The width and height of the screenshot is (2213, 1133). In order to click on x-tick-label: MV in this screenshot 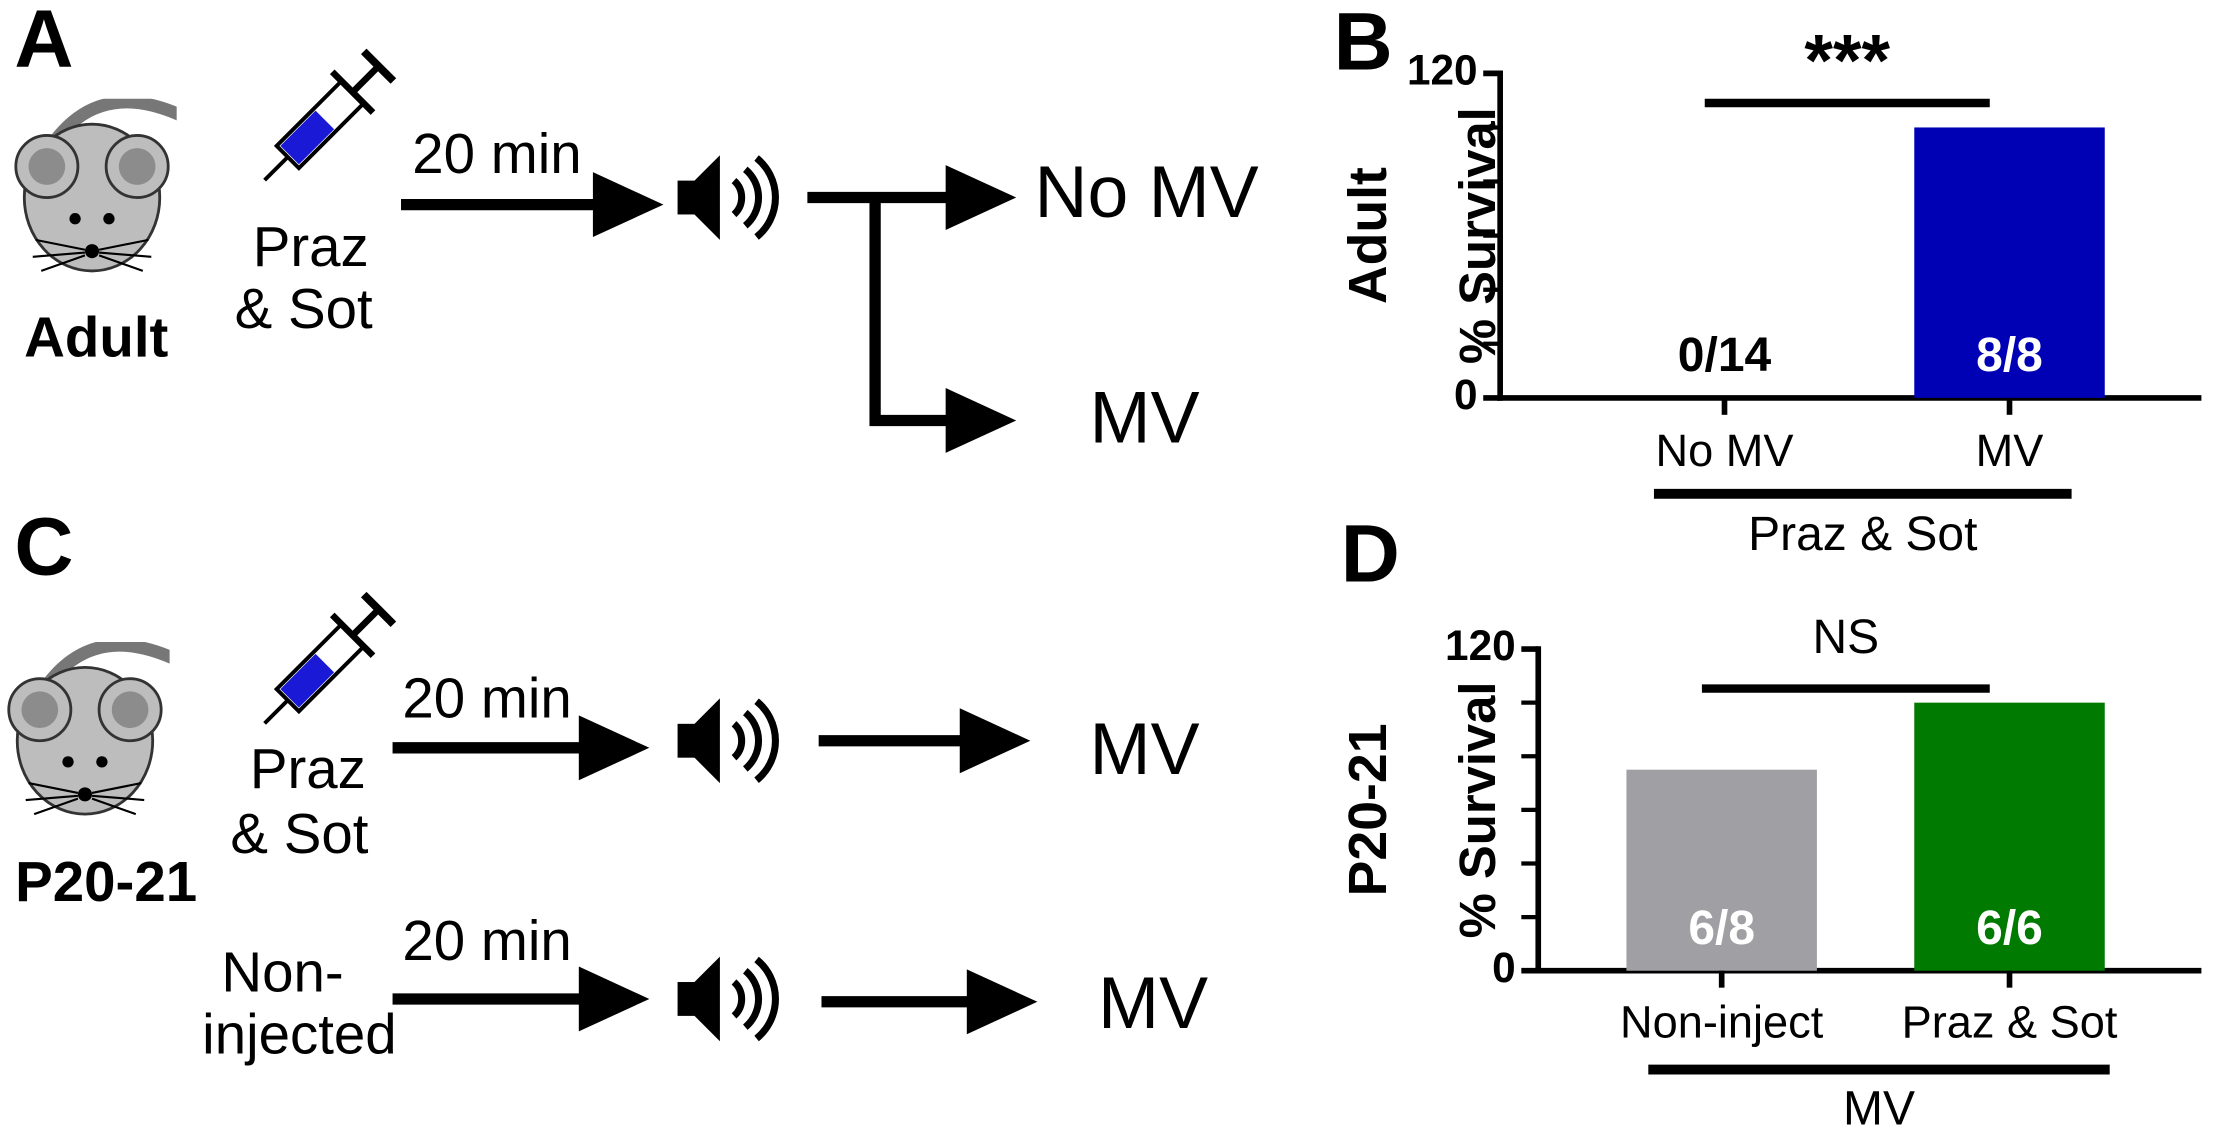, I will do `click(2010, 450)`.